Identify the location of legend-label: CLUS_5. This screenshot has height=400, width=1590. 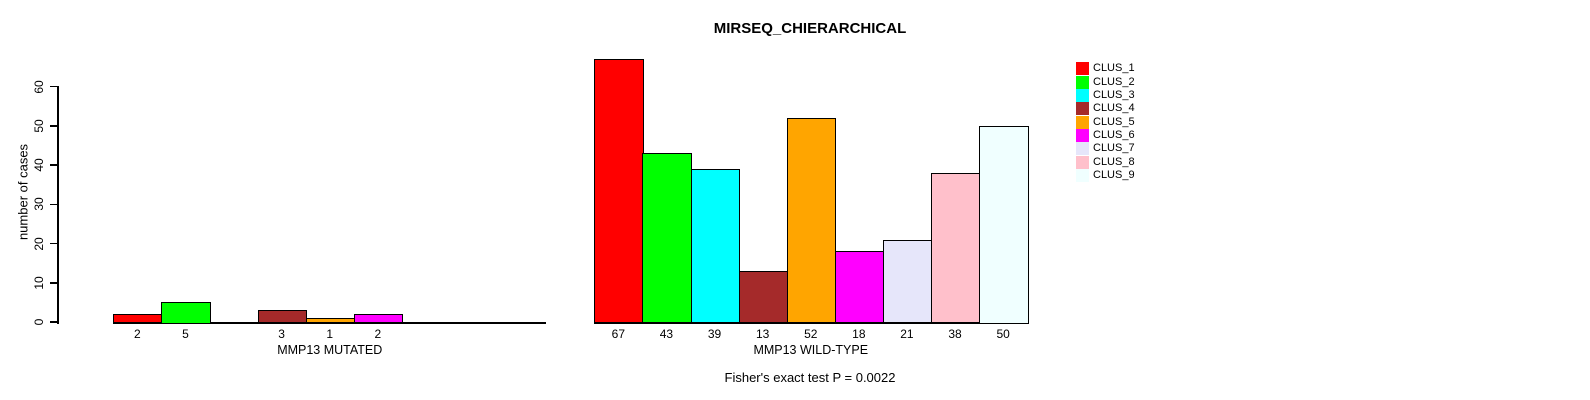
(1114, 121).